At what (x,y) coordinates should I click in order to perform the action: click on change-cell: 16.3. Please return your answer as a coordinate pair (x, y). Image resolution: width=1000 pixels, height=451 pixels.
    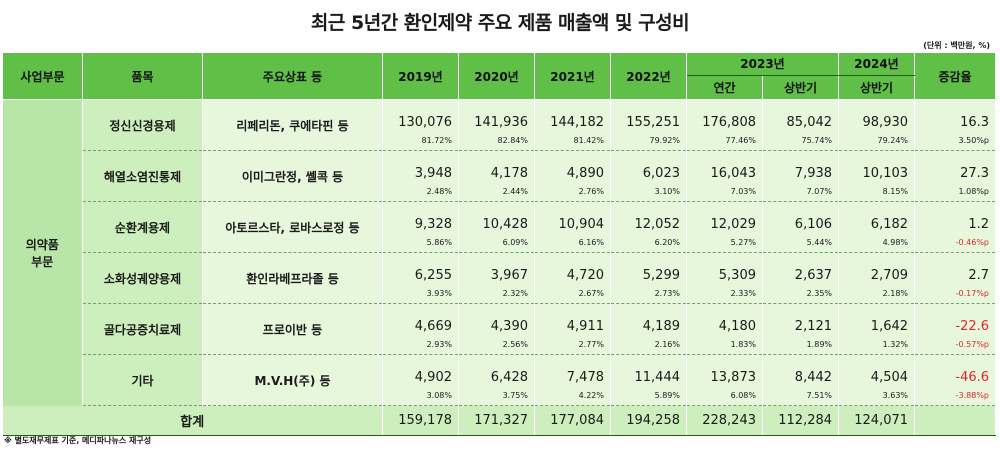
    Looking at the image, I should click on (955, 114).